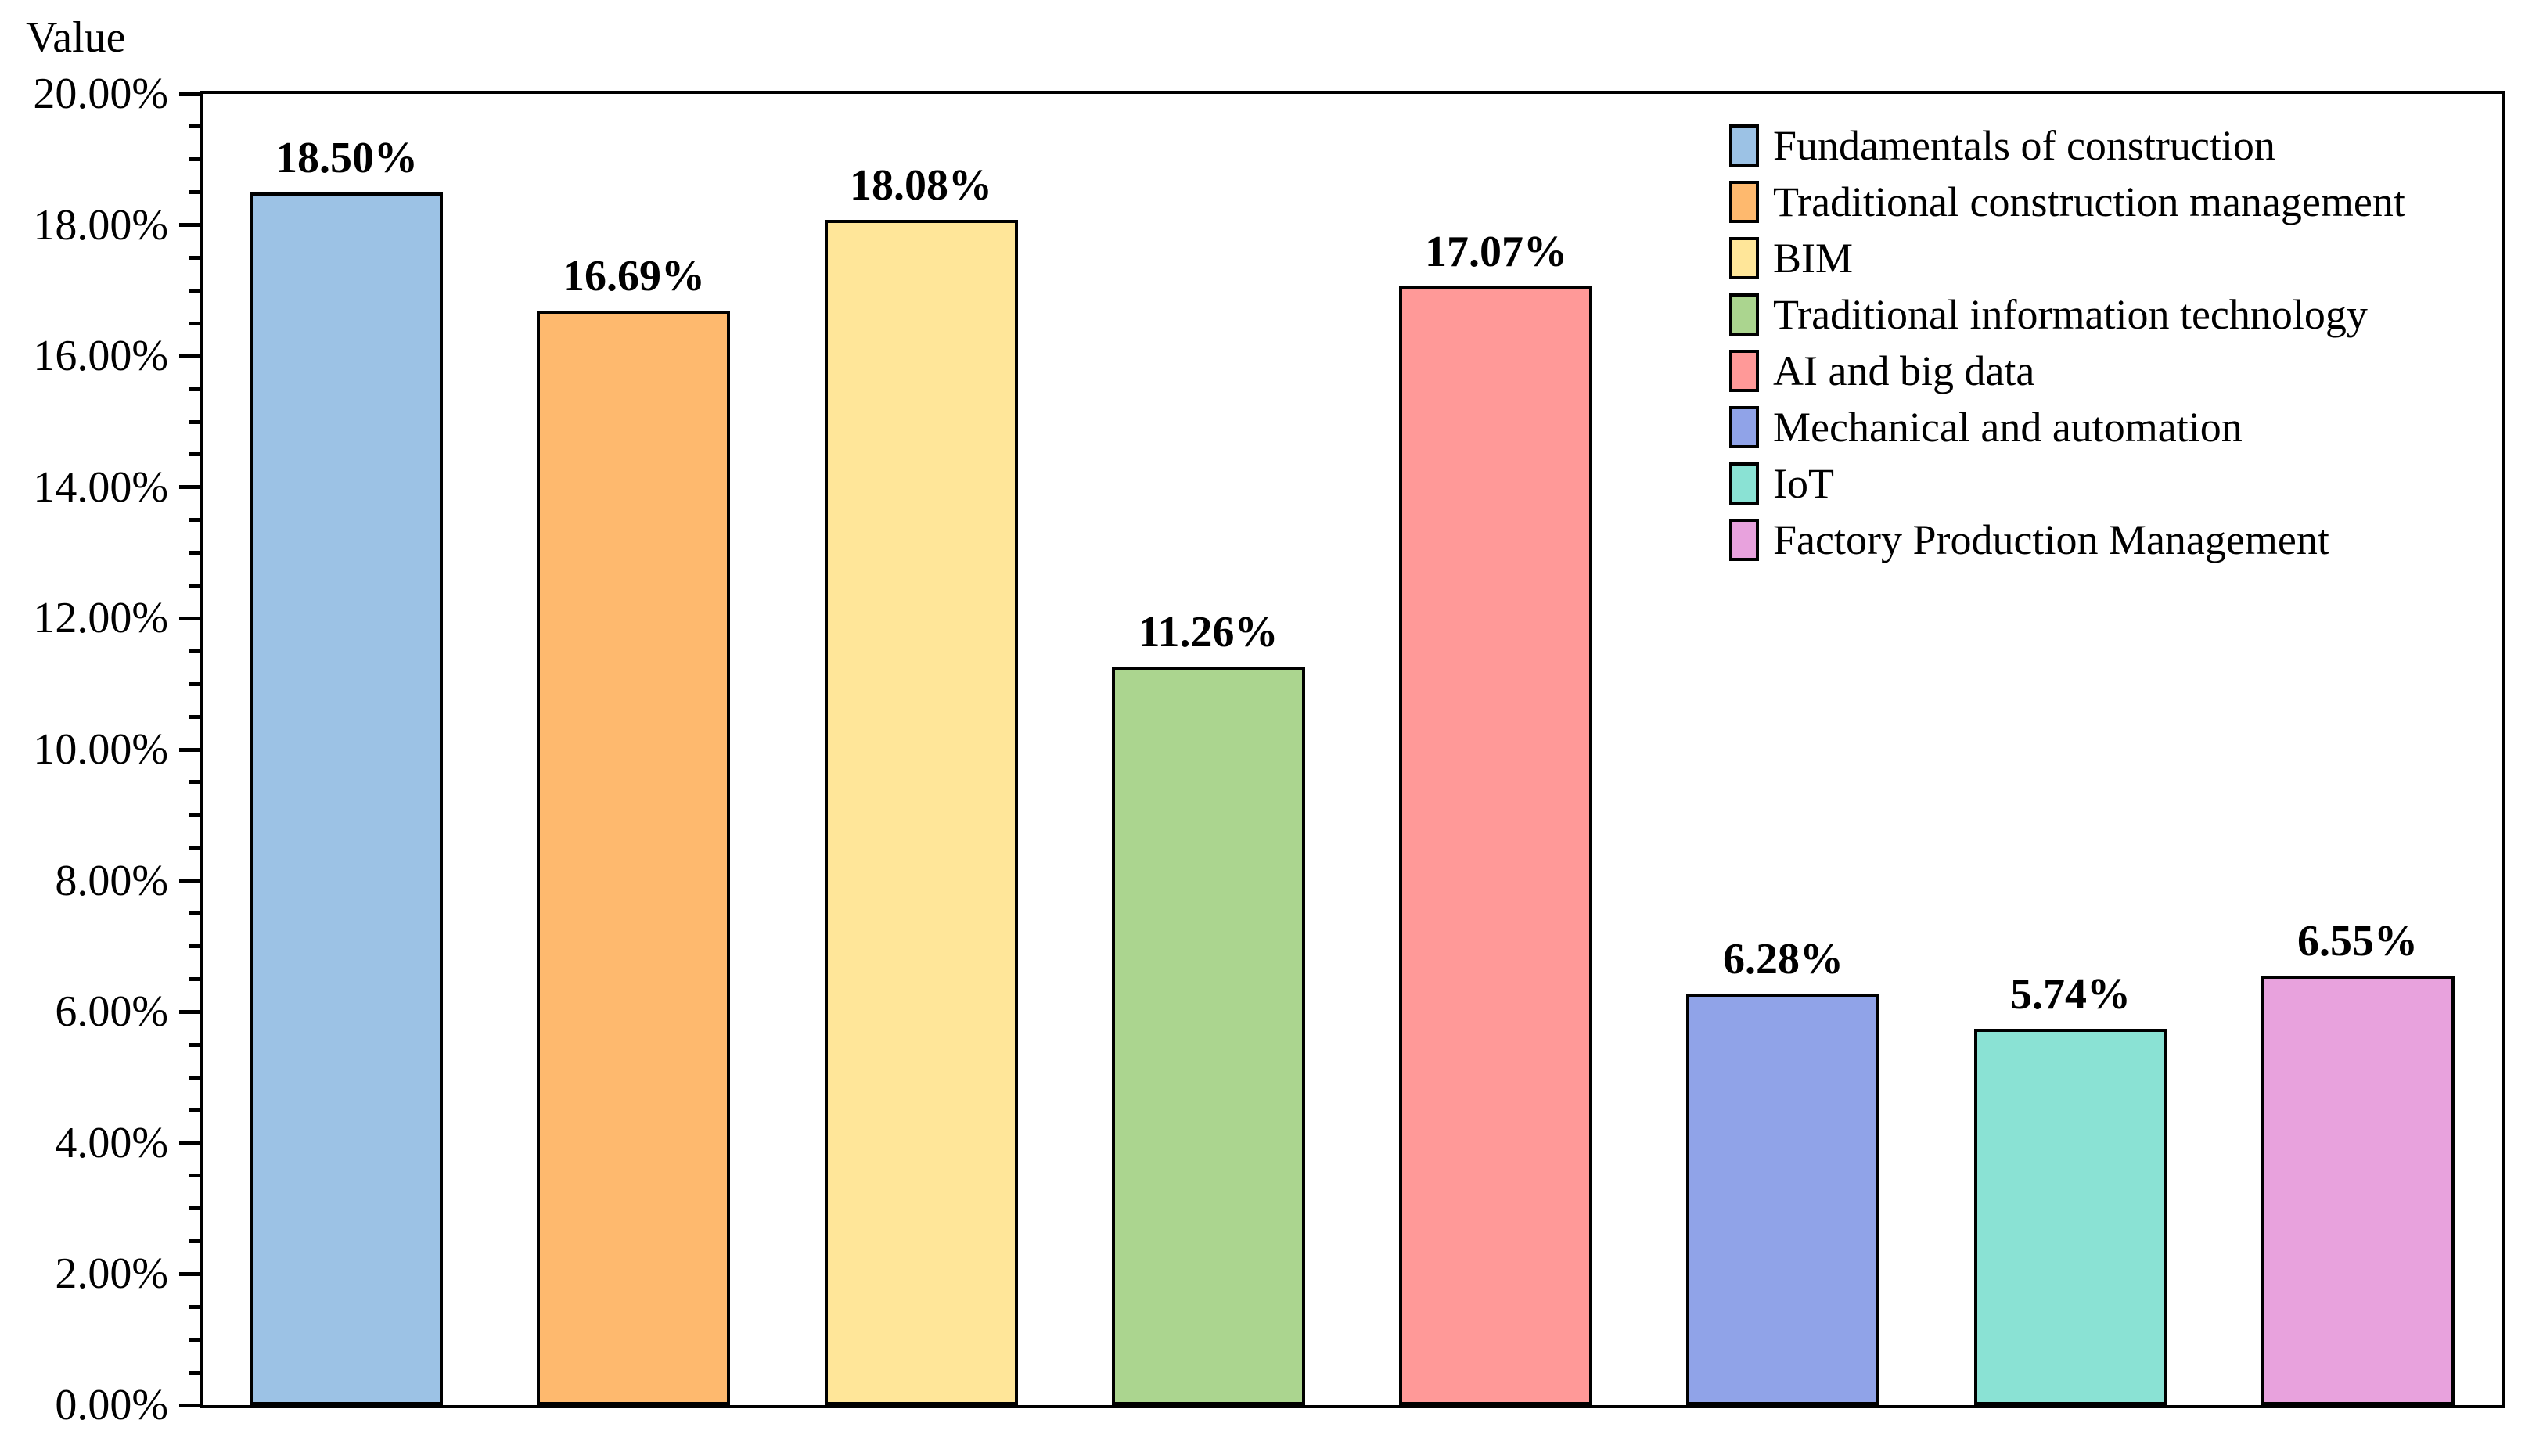 The image size is (2525, 1456). I want to click on y-tick-label: 16.00%, so click(100, 356).